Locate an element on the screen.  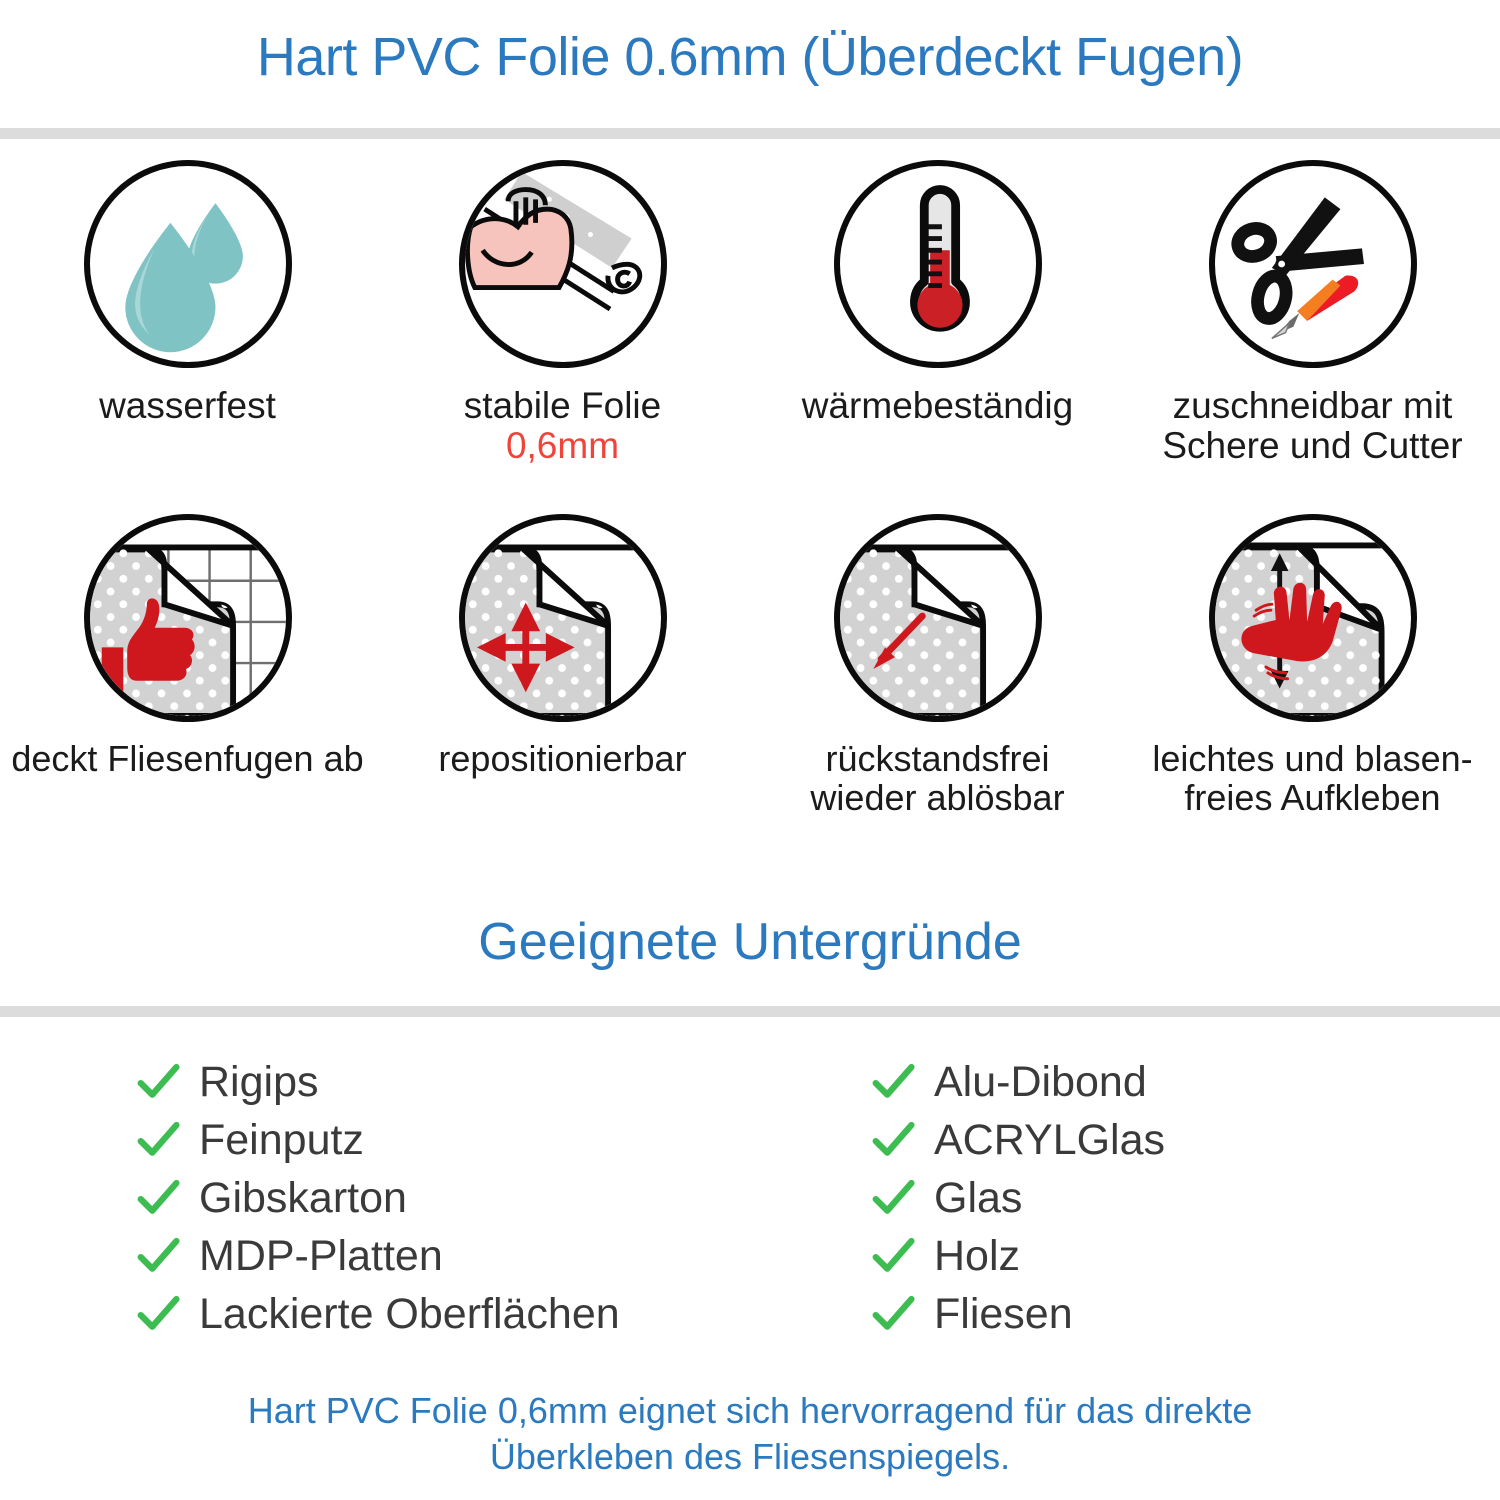
divider-top is located at coordinates (750, 133).